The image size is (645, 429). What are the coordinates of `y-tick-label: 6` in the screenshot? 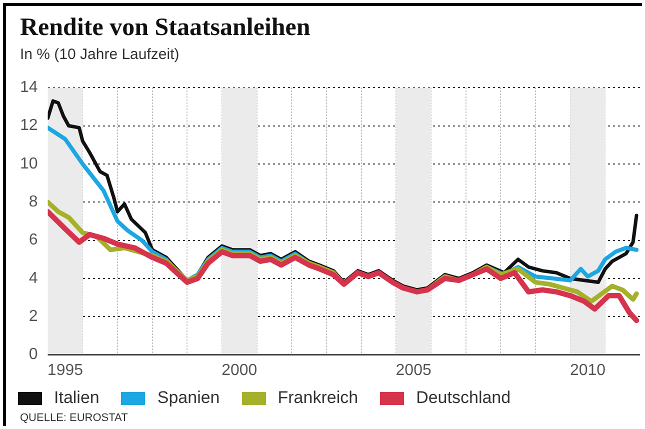 It's located at (33, 240).